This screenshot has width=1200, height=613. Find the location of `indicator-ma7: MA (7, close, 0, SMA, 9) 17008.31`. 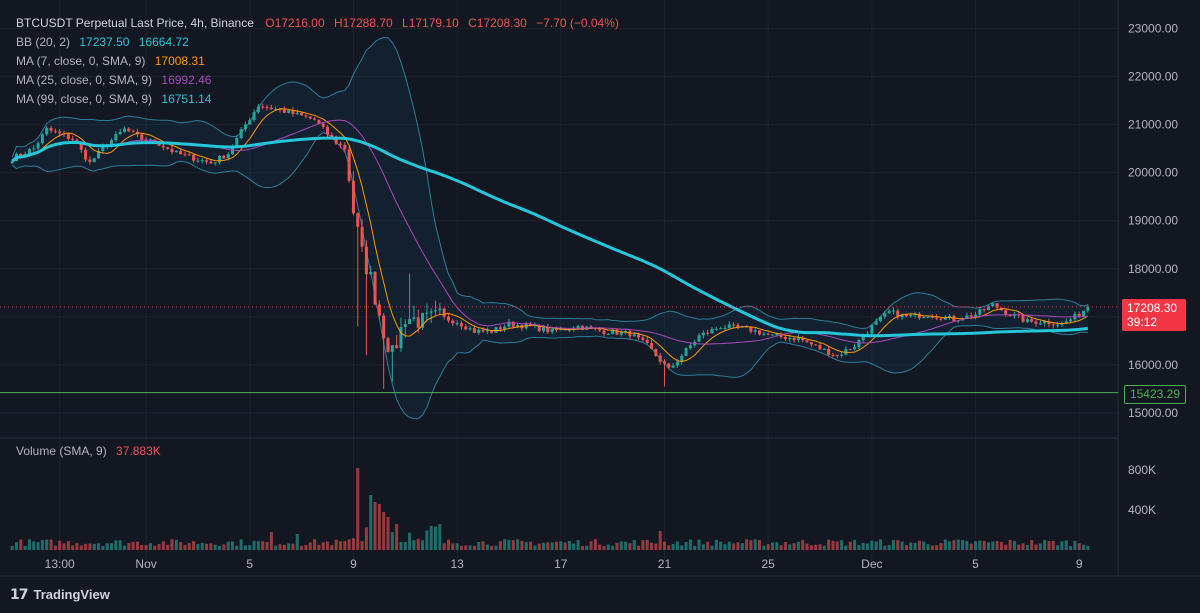

indicator-ma7: MA (7, close, 0, SMA, 9) 17008.31 is located at coordinates (317, 61).